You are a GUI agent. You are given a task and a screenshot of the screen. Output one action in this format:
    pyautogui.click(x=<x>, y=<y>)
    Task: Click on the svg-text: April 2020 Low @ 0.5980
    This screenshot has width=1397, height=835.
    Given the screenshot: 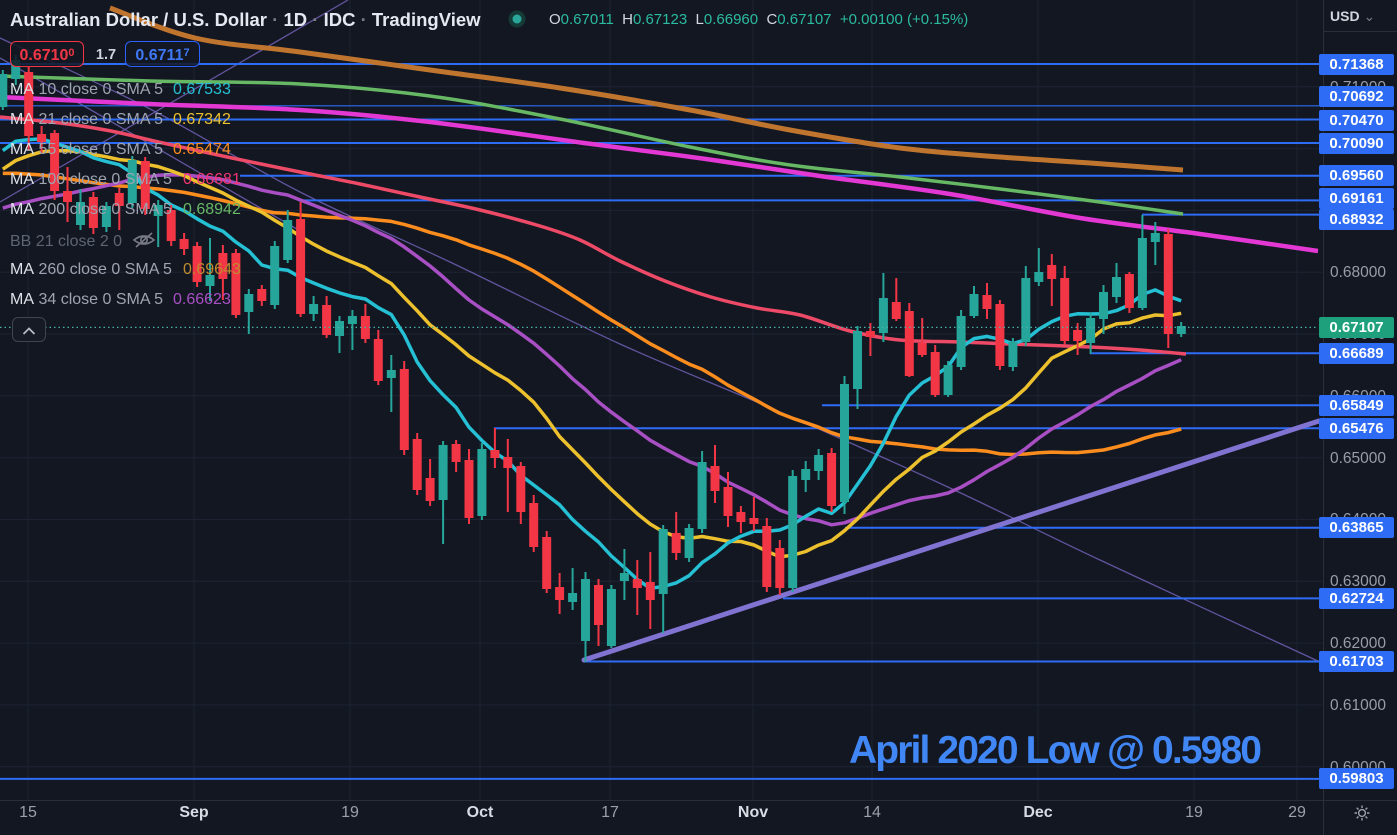 What is the action you would take?
    pyautogui.click(x=1055, y=750)
    